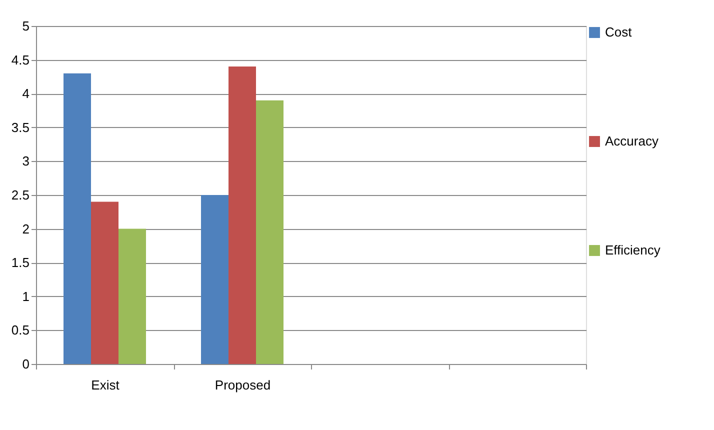  What do you see at coordinates (26, 364) in the screenshot?
I see `y-tick-label: 0` at bounding box center [26, 364].